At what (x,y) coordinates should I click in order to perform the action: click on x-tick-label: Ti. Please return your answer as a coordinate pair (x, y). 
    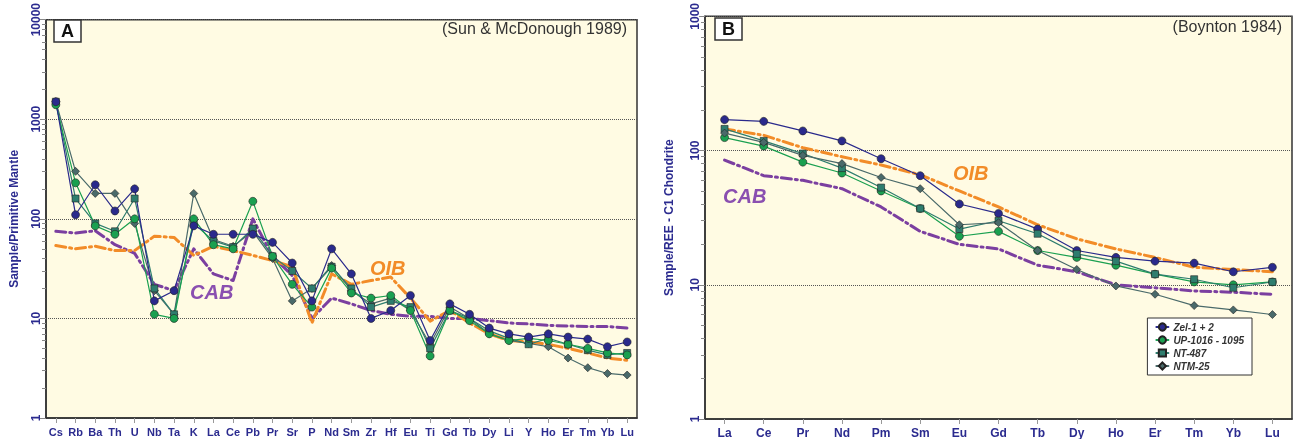
    Looking at the image, I should click on (430, 431).